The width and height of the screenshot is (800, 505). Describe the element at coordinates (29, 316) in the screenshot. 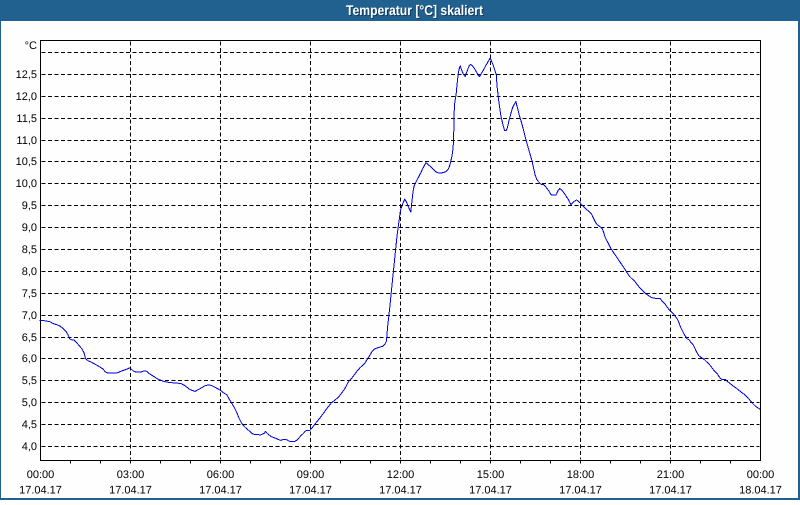

I see `svg-text: 7,0` at that location.